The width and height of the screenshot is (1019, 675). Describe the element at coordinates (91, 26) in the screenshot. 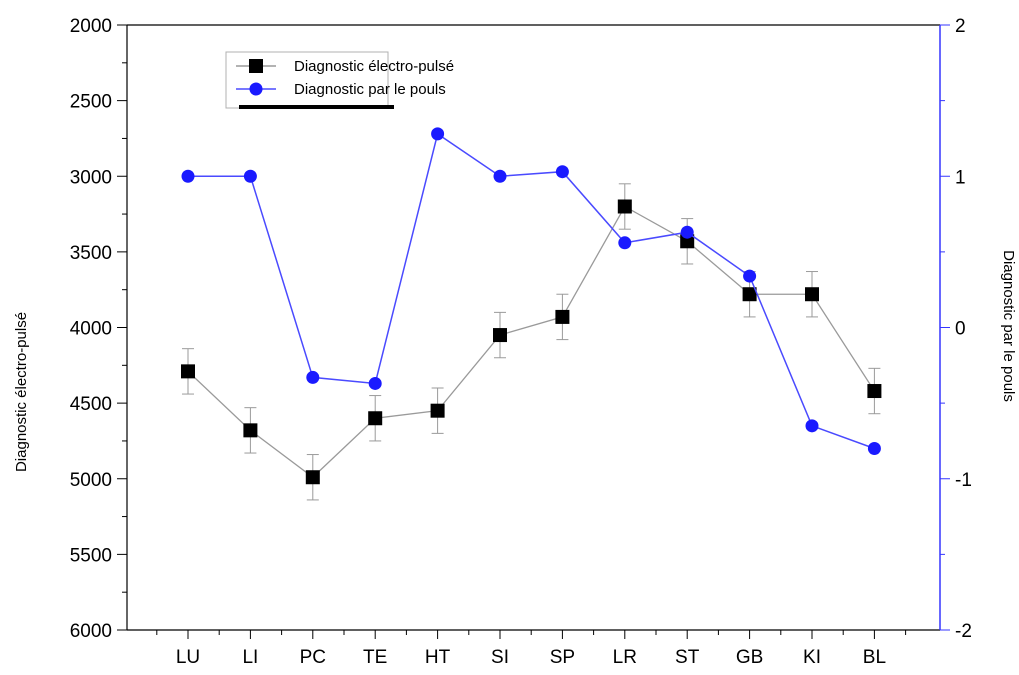

I see `left-axis-tick-label: 2000` at that location.